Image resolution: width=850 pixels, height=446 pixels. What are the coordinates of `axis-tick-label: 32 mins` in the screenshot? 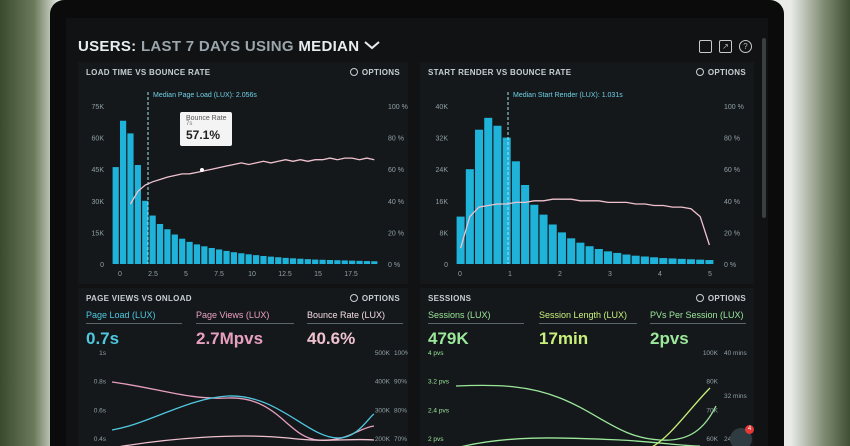 It's located at (736, 396).